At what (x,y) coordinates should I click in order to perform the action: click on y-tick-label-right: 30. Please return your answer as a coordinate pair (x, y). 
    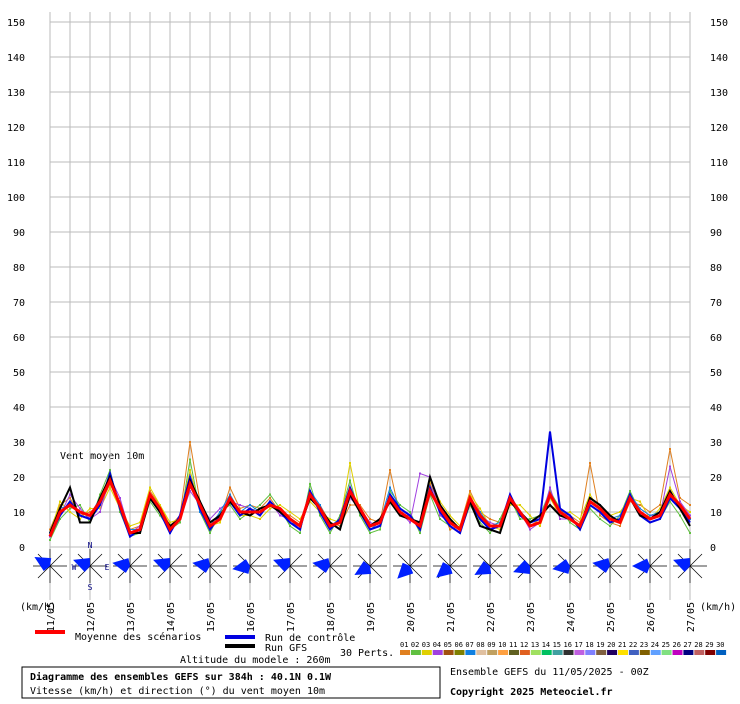
    Looking at the image, I should click on (716, 443).